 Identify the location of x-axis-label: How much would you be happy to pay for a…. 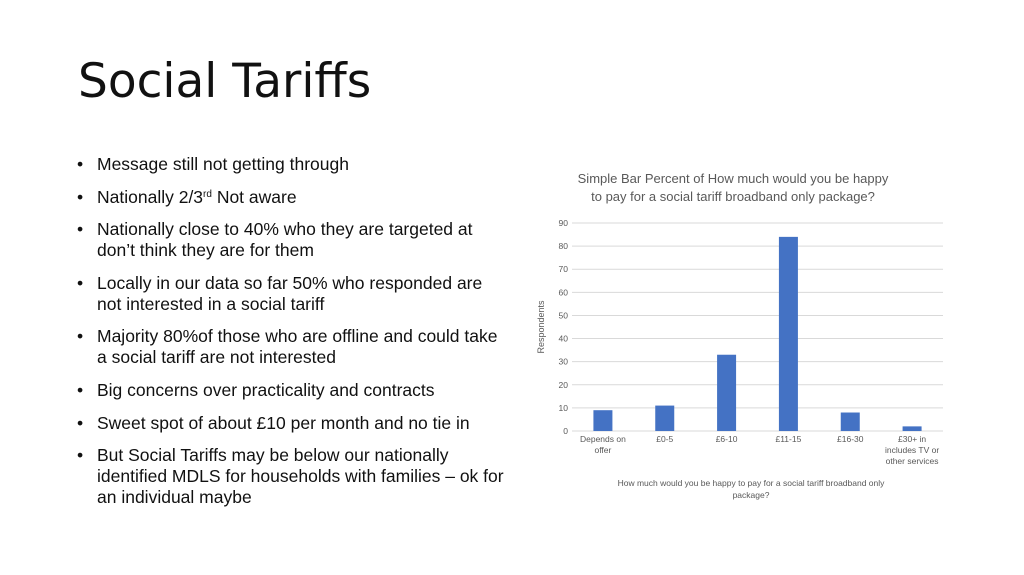
(752, 483).